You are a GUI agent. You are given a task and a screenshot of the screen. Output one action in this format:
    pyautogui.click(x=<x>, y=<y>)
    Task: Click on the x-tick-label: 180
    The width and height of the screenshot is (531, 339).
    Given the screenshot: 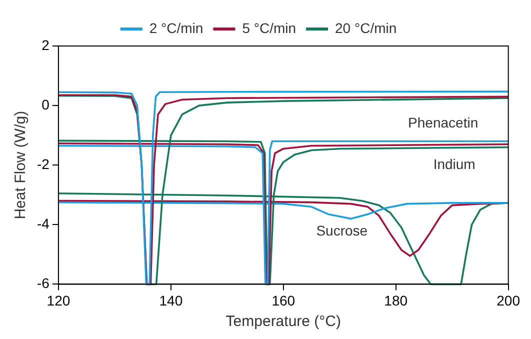 What is the action you would take?
    pyautogui.click(x=396, y=300)
    